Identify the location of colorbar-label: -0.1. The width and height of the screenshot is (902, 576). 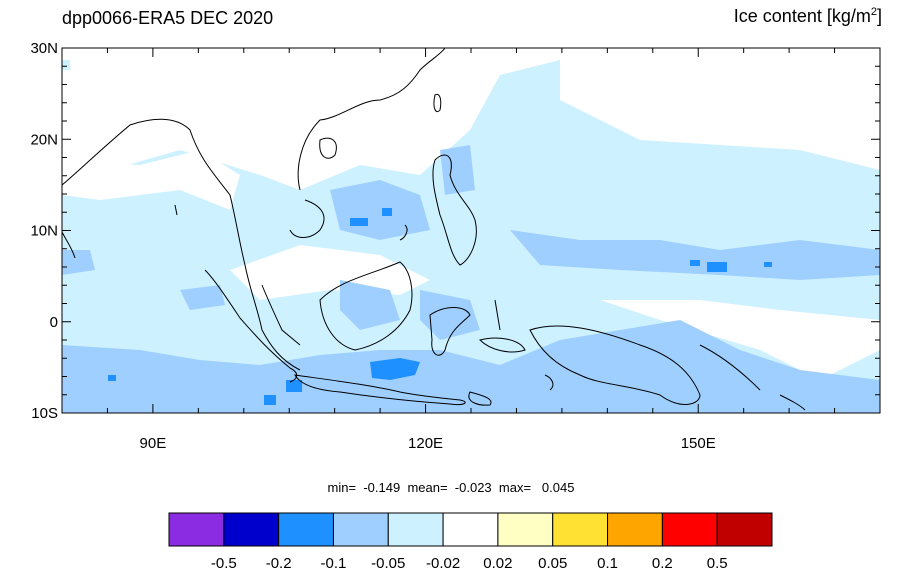
(334, 563).